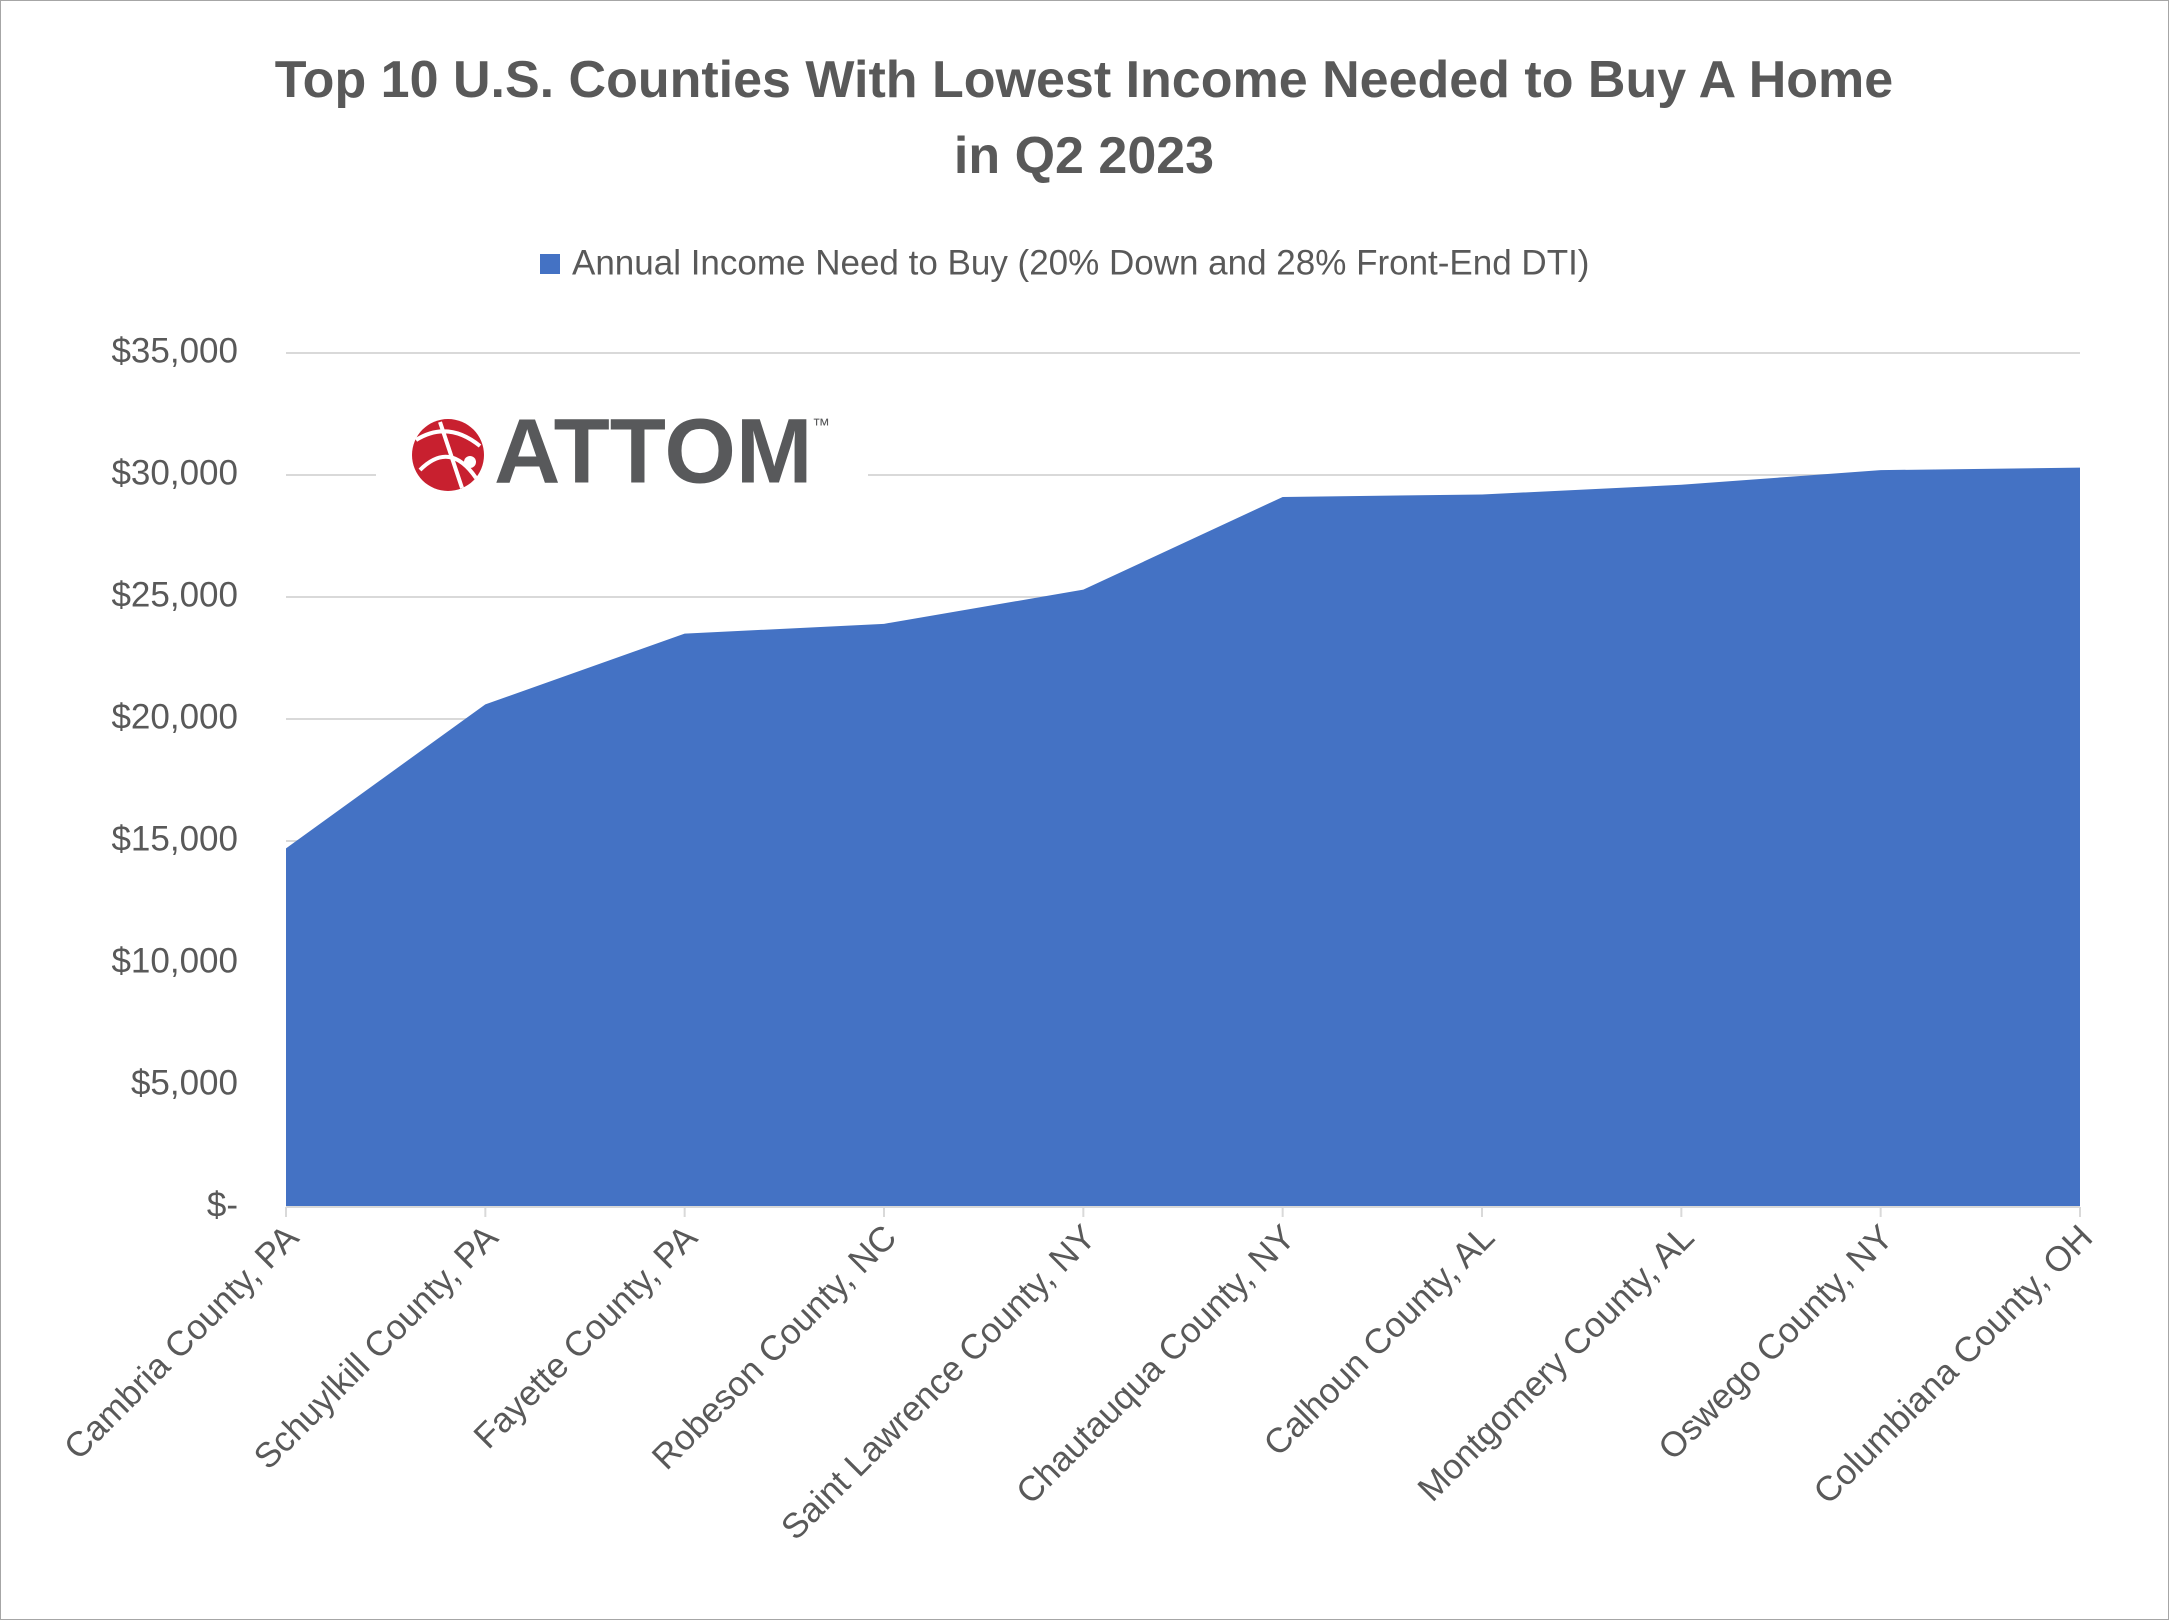 Image resolution: width=2169 pixels, height=1620 pixels. What do you see at coordinates (222, 1204) in the screenshot?
I see `y-tick-label: $-` at bounding box center [222, 1204].